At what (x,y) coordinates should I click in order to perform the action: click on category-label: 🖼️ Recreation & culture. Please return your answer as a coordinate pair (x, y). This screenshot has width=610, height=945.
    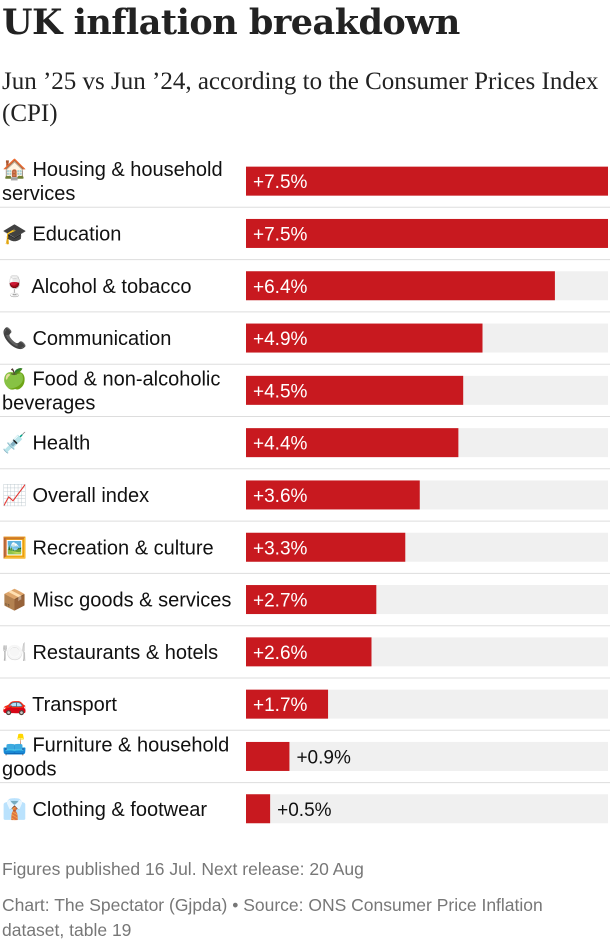
    Looking at the image, I should click on (108, 547).